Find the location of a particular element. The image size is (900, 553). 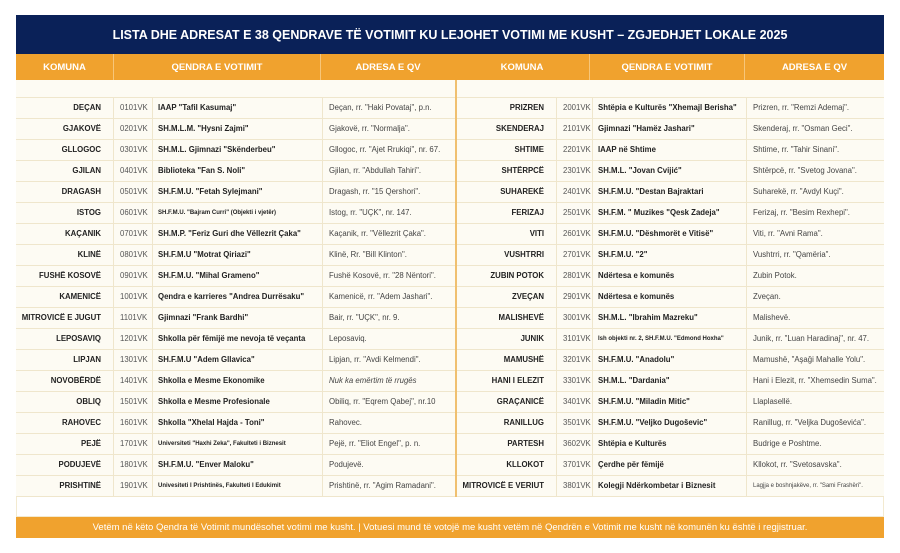

center-name-cell: Gjimnazi "Hamëz Jashari" is located at coordinates (669, 129).